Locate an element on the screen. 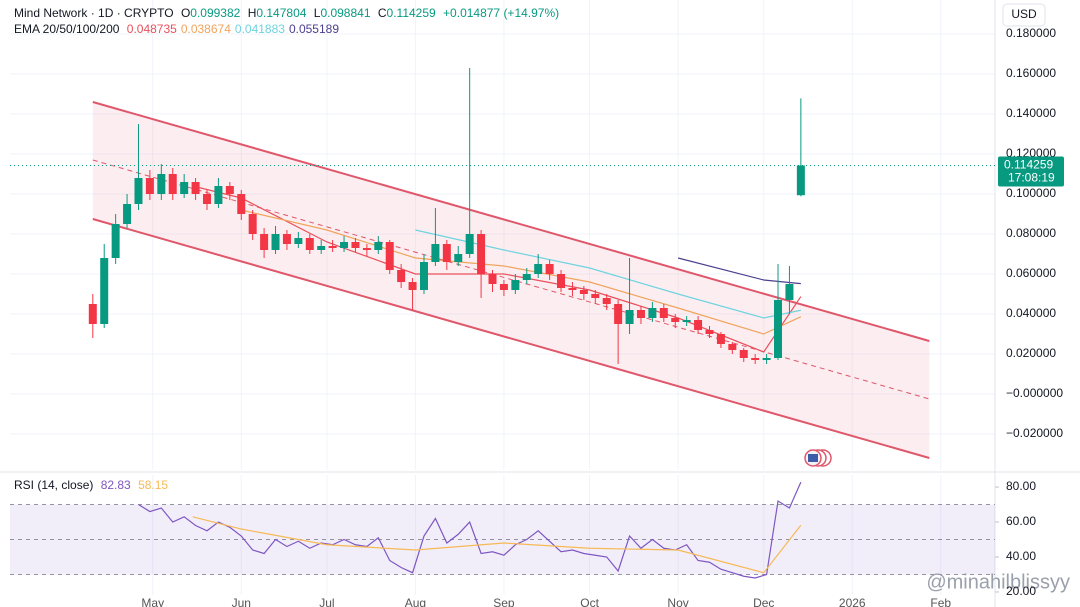  x-tick-label: Jul is located at coordinates (326, 601).